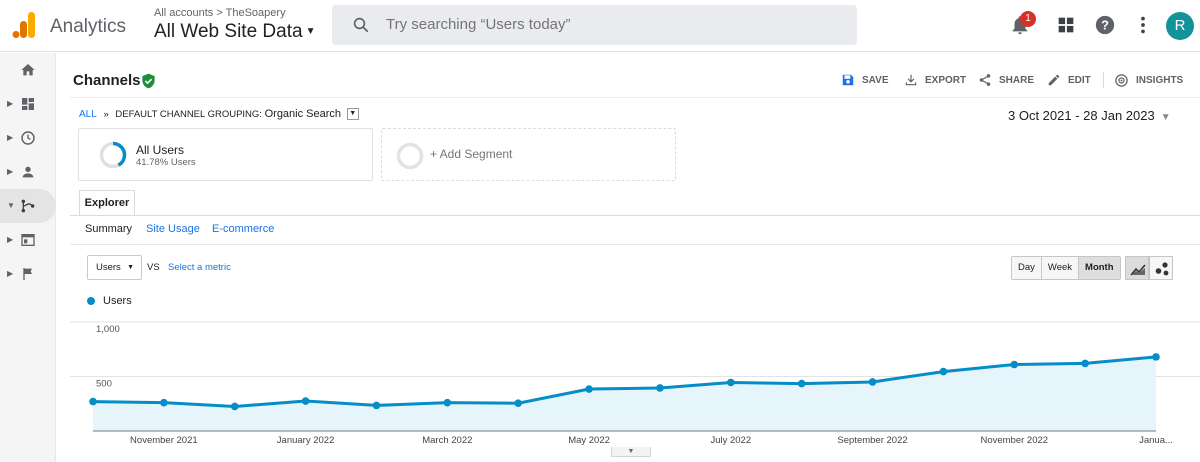 This screenshot has width=1200, height=462. I want to click on acquisition-icon, so click(28, 206).